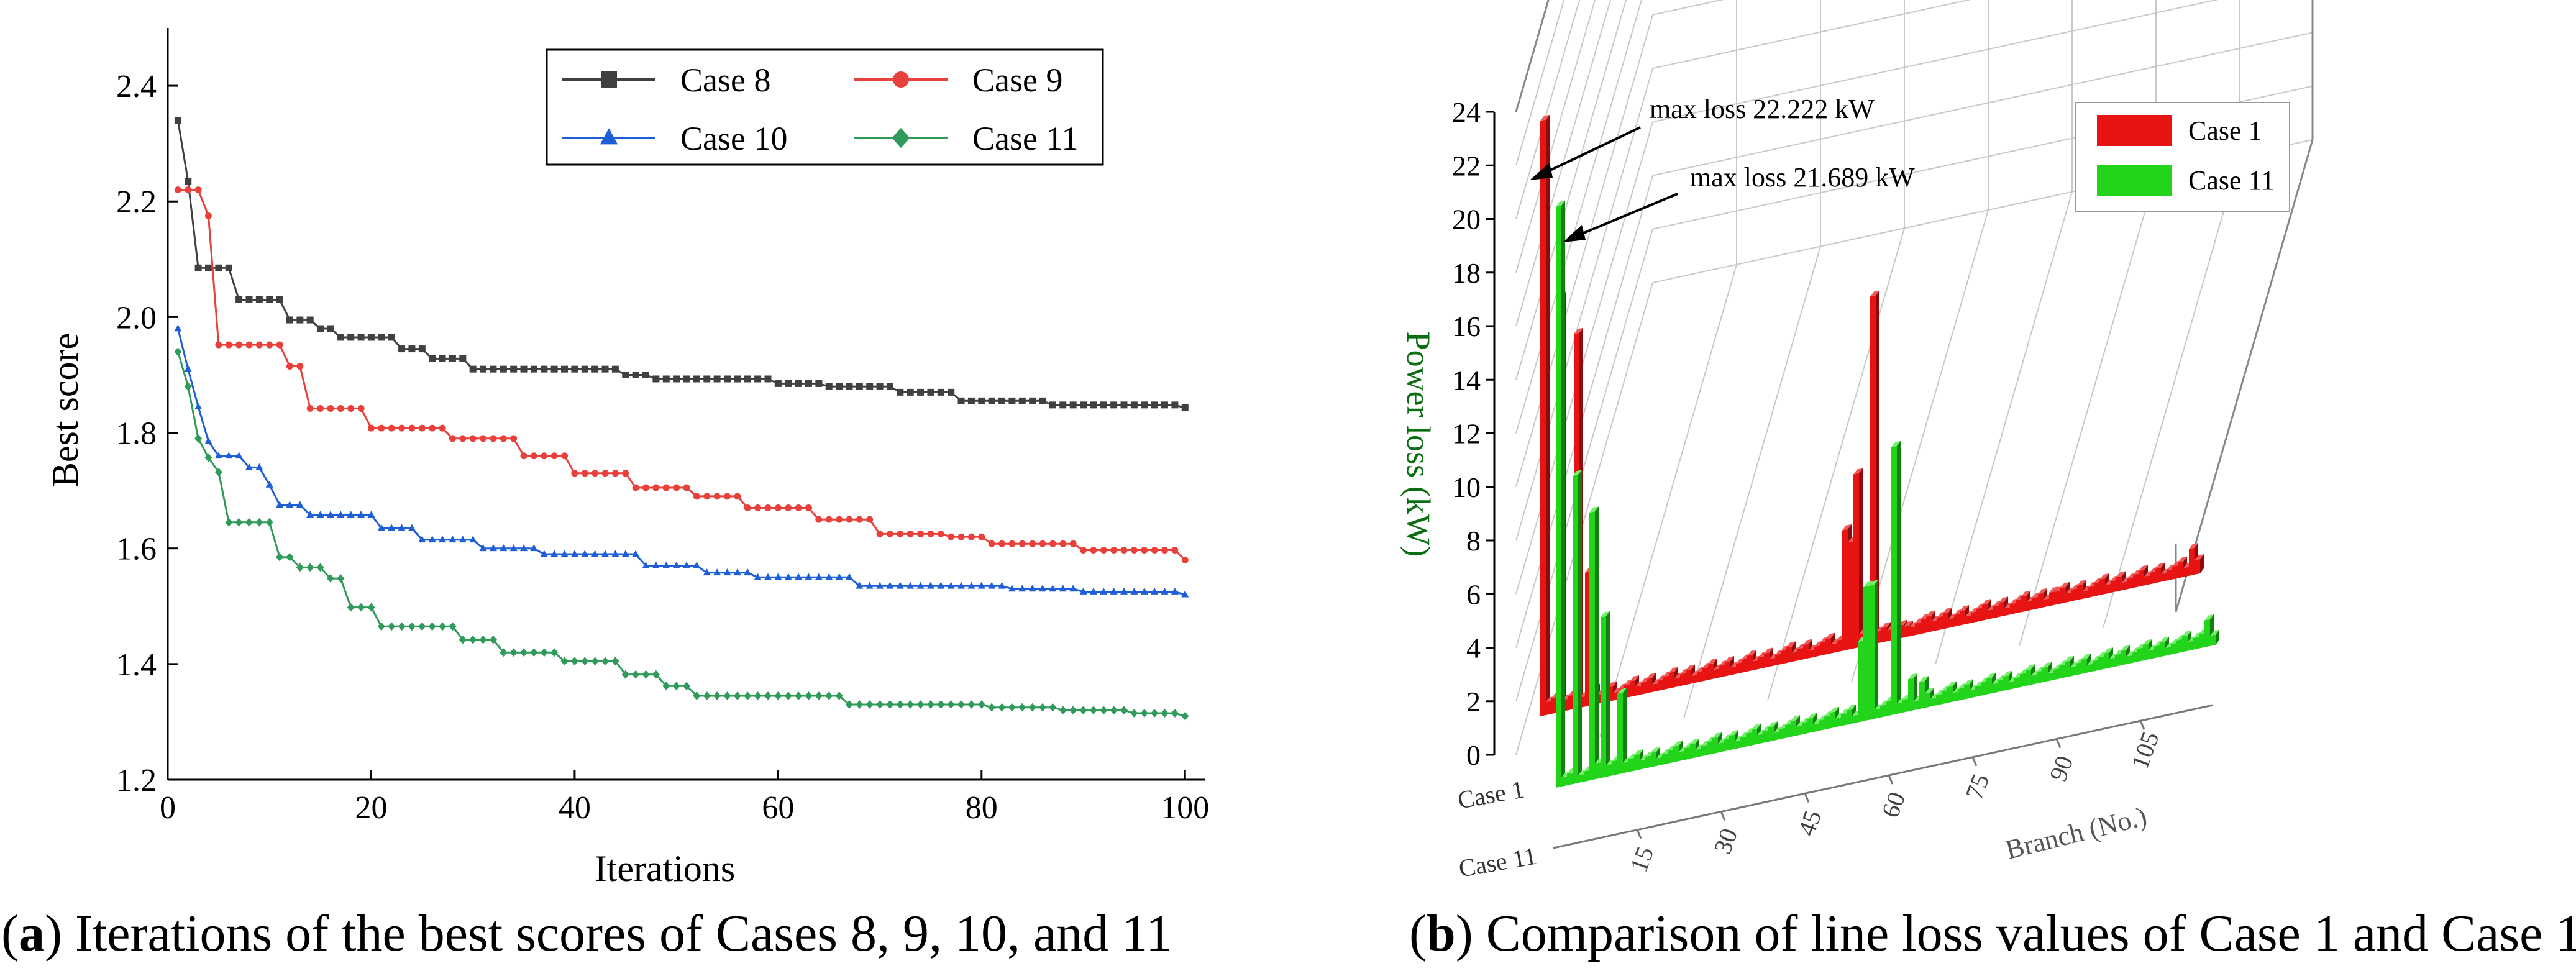 The height and width of the screenshot is (976, 2576). What do you see at coordinates (1473, 755) in the screenshot?
I see `panel-b-ztick-label: 0` at bounding box center [1473, 755].